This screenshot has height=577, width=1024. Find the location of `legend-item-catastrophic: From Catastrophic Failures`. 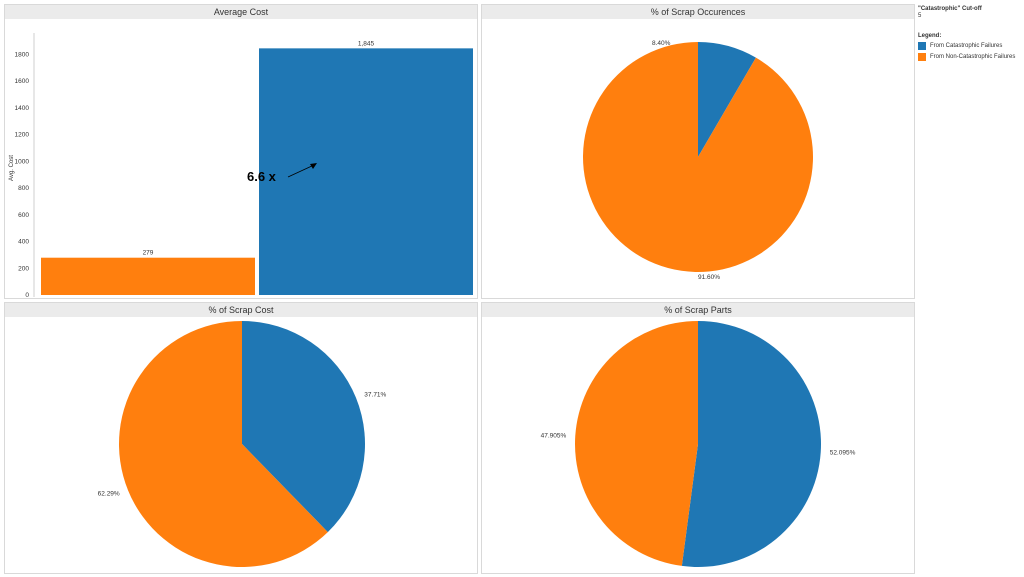

legend-item-catastrophic: From Catastrophic Failures is located at coordinates (970, 46).